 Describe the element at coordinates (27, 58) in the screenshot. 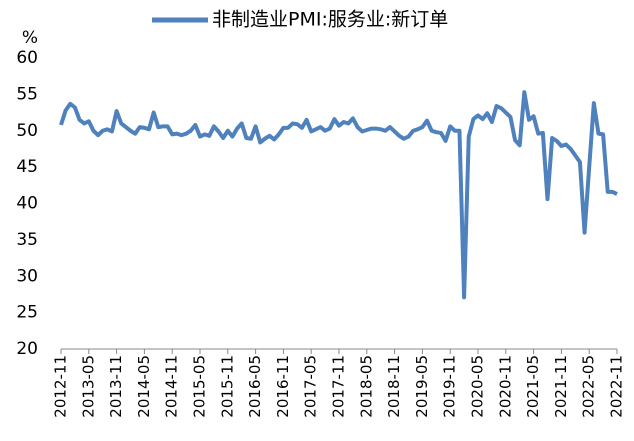

I see `y-tick-label: 60` at that location.